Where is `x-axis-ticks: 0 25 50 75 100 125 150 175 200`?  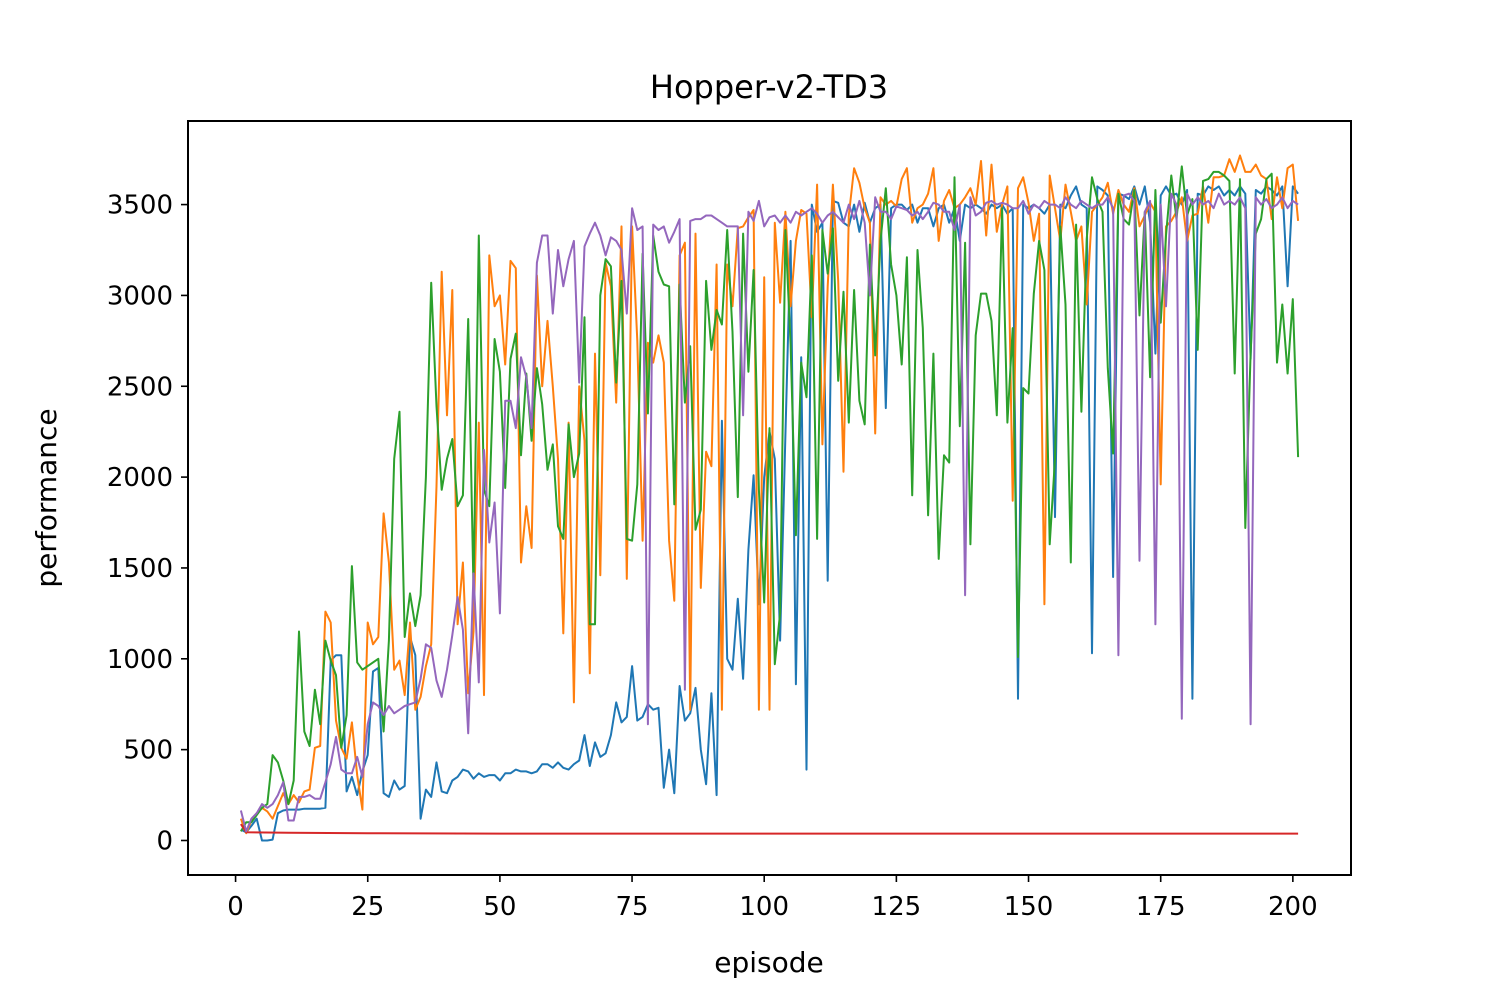
x-axis-ticks: 0 25 50 75 100 125 150 175 200 is located at coordinates (772, 898).